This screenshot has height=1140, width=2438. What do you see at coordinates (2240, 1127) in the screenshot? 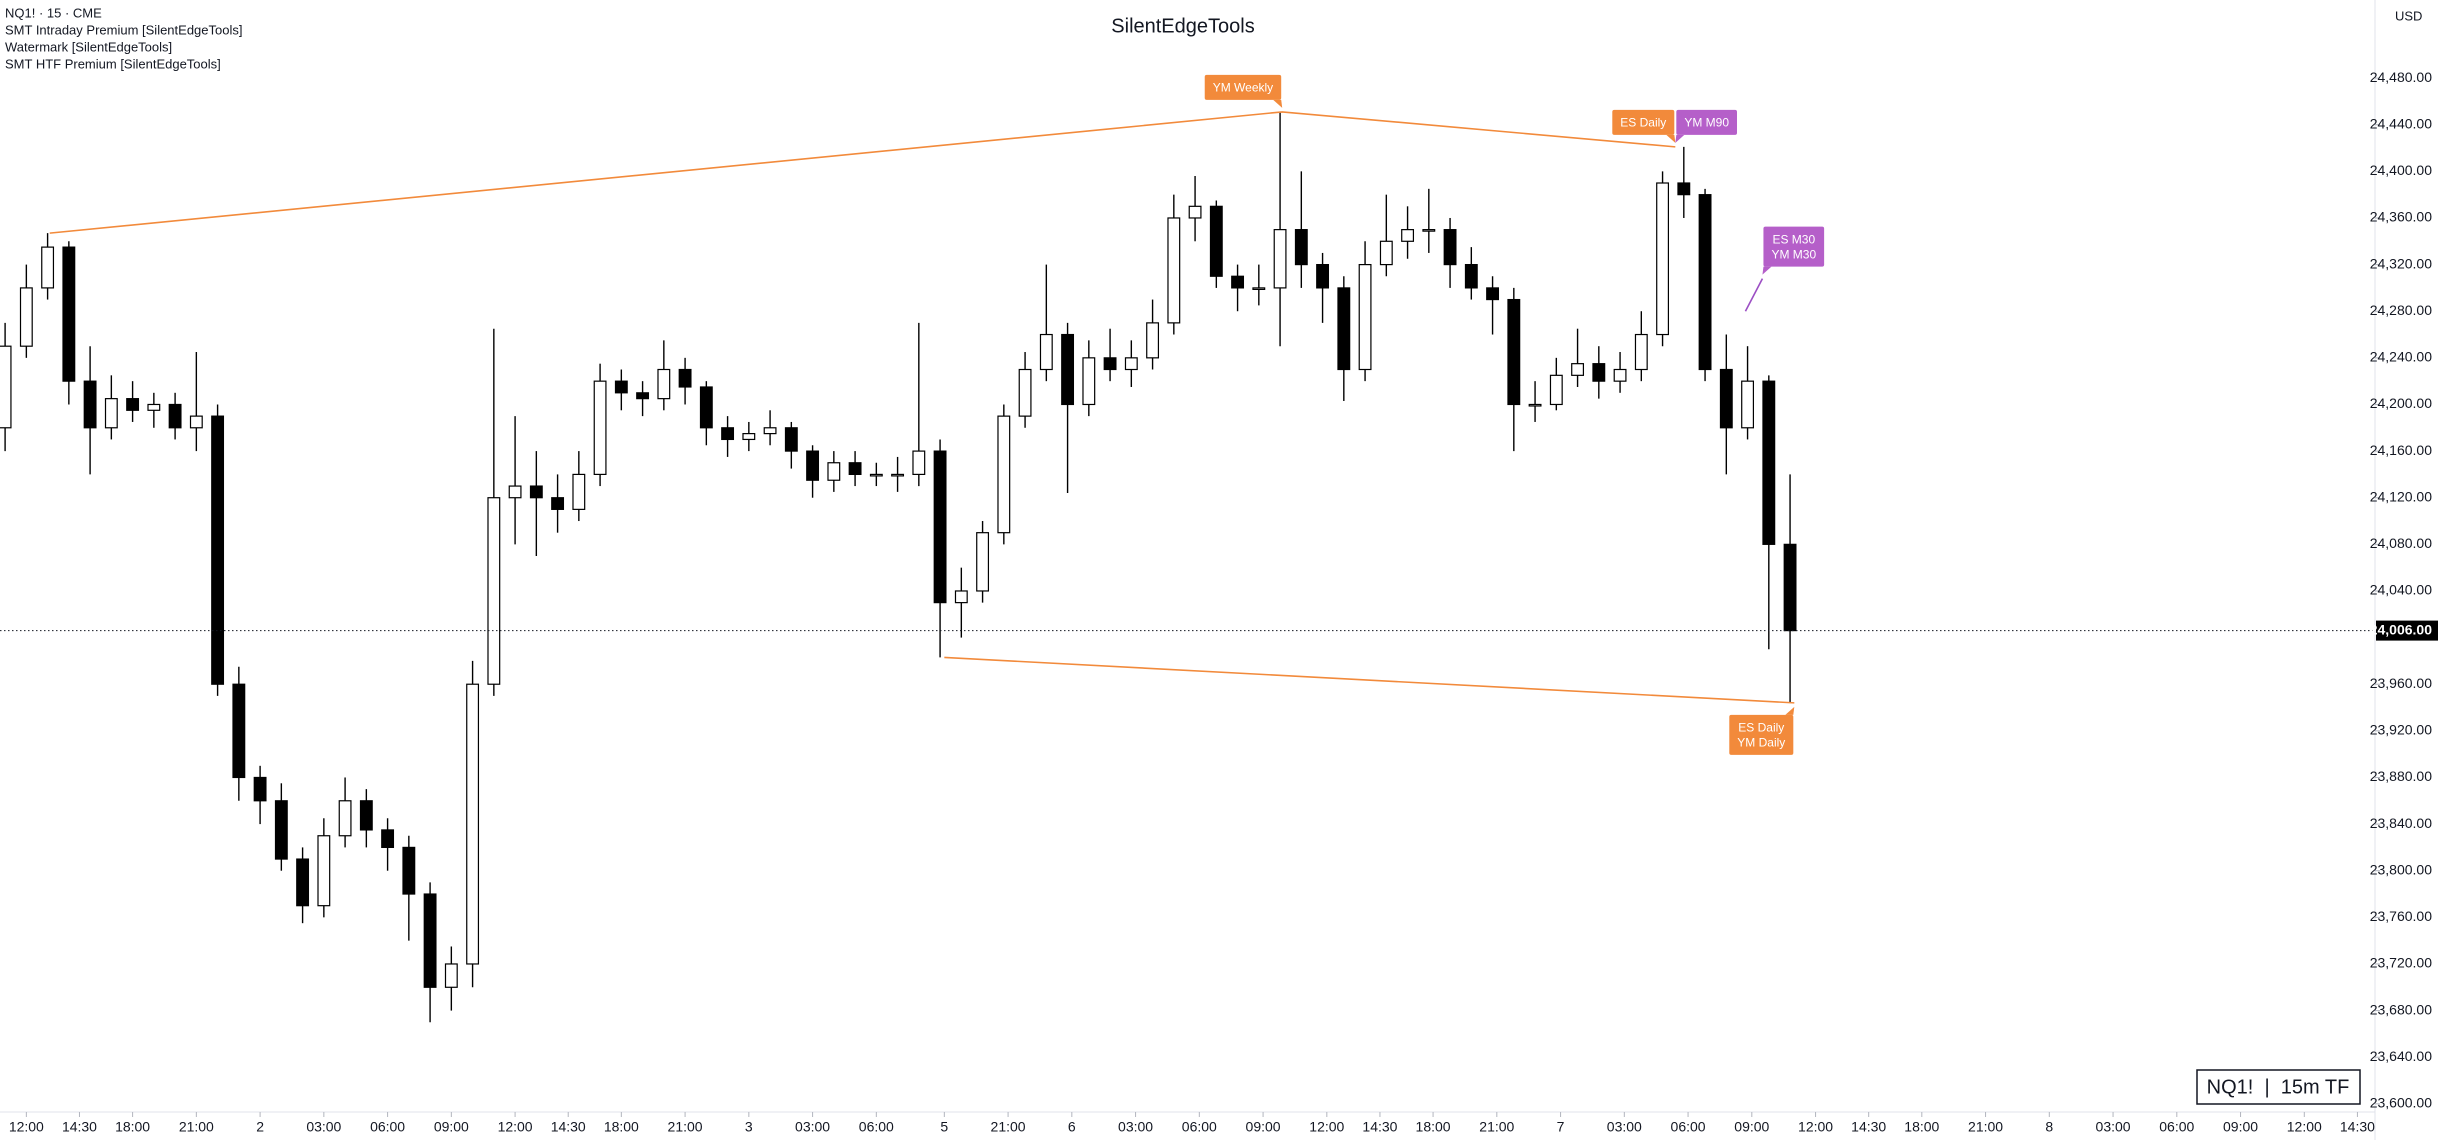
I see `x-tick-label: 09:00` at bounding box center [2240, 1127].